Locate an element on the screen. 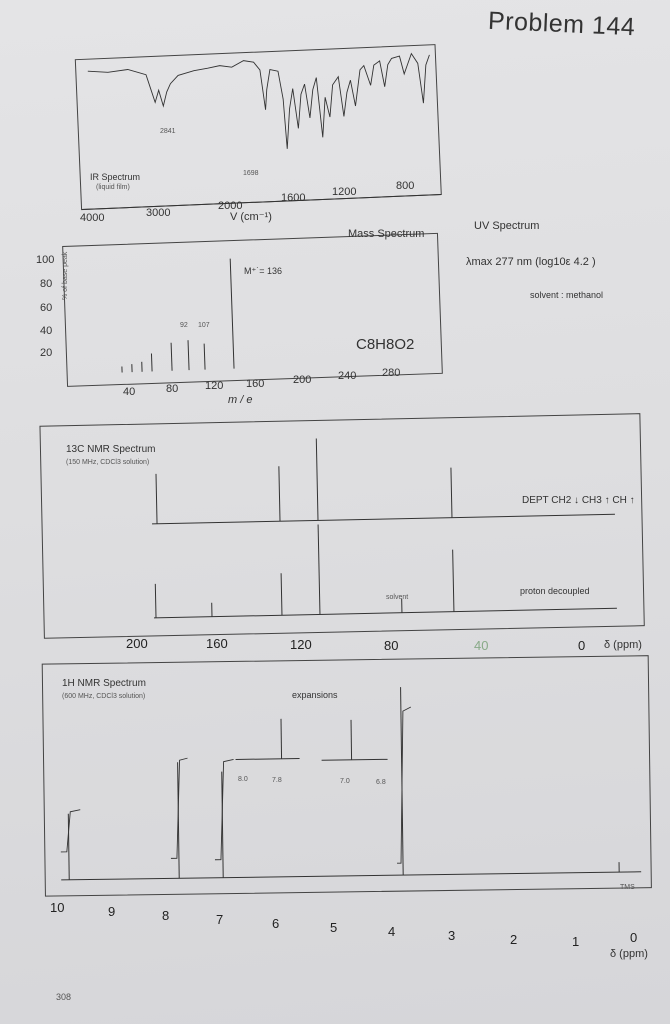 Image resolution: width=670 pixels, height=1024 pixels. mass-frame is located at coordinates (252, 309).